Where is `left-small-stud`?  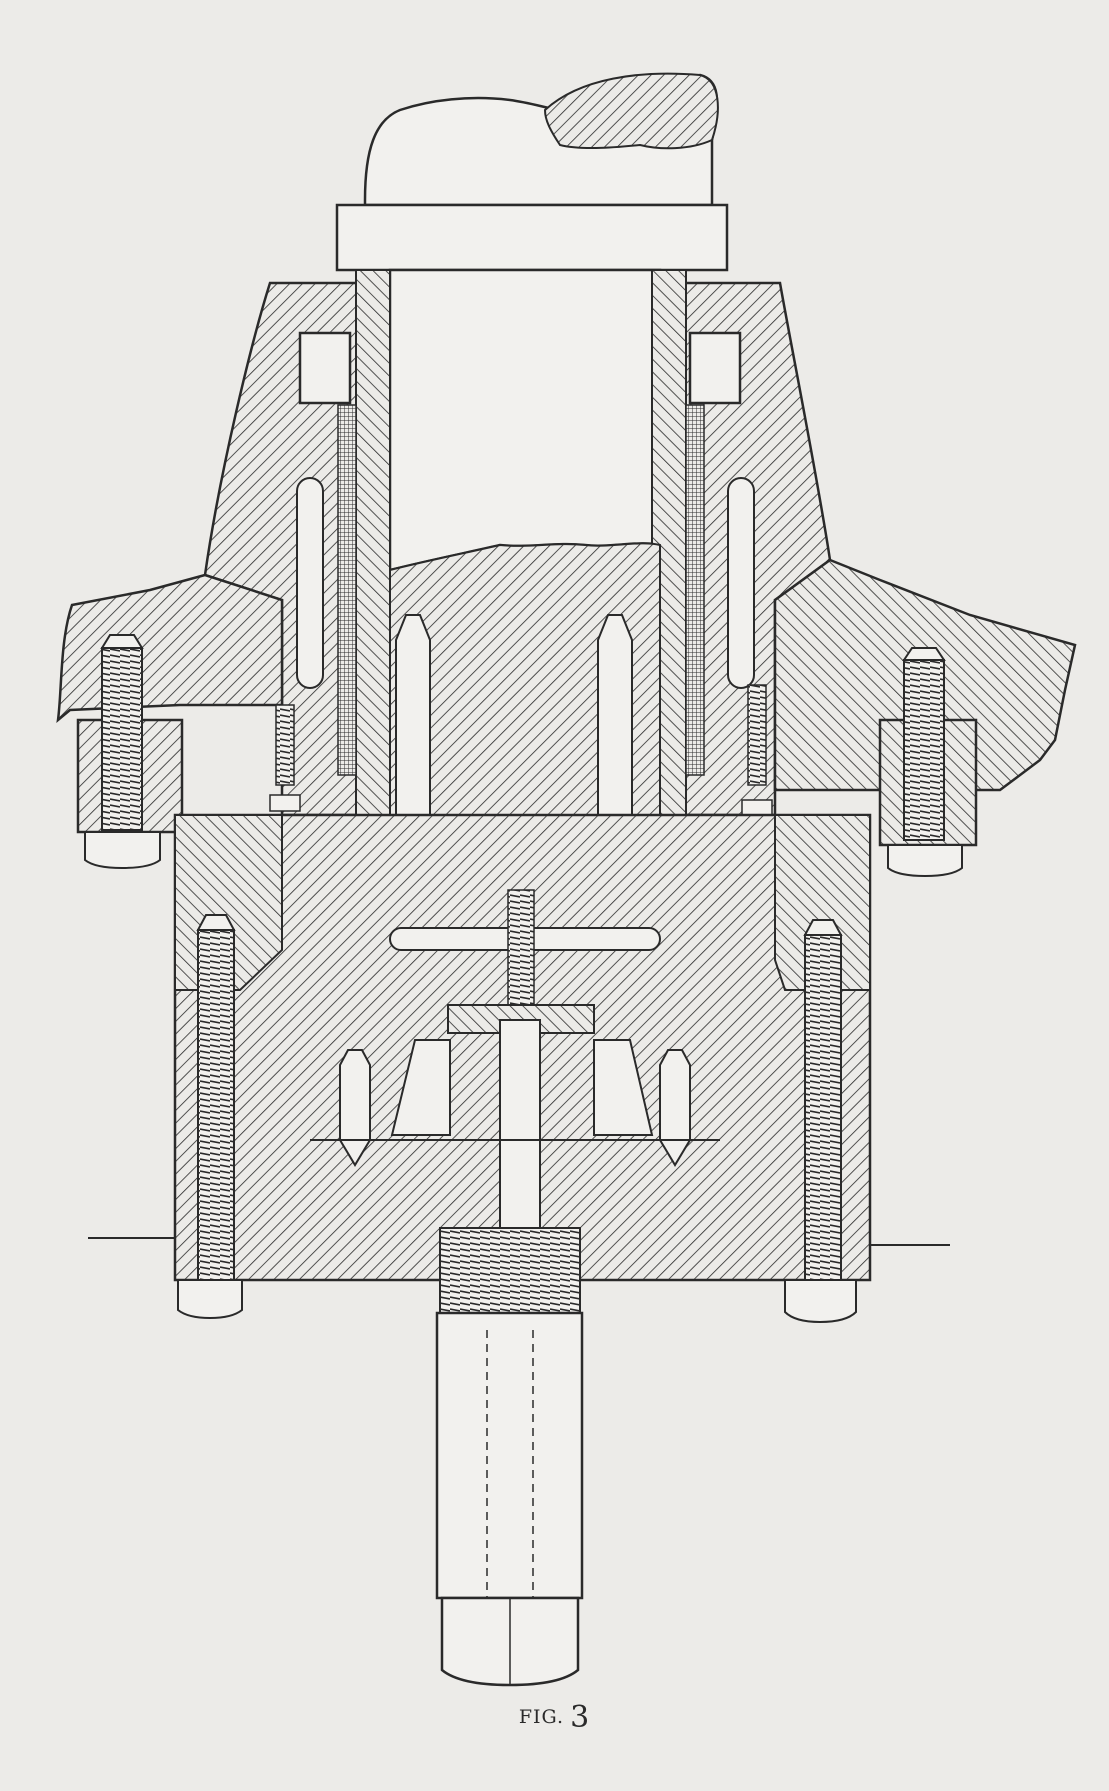
left-small-stud is located at coordinates (285, 745).